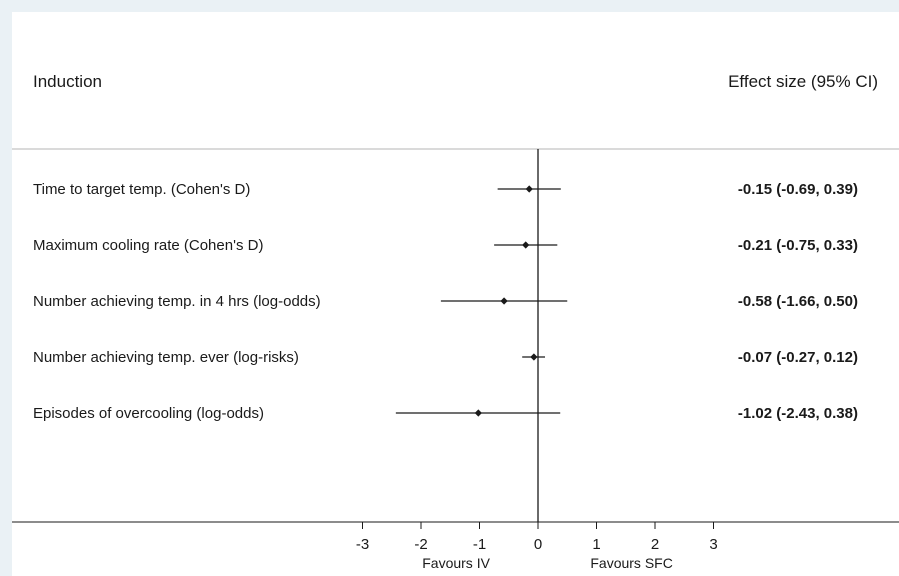 This screenshot has height=576, width=899. I want to click on x-tick-label: -1, so click(479, 544).